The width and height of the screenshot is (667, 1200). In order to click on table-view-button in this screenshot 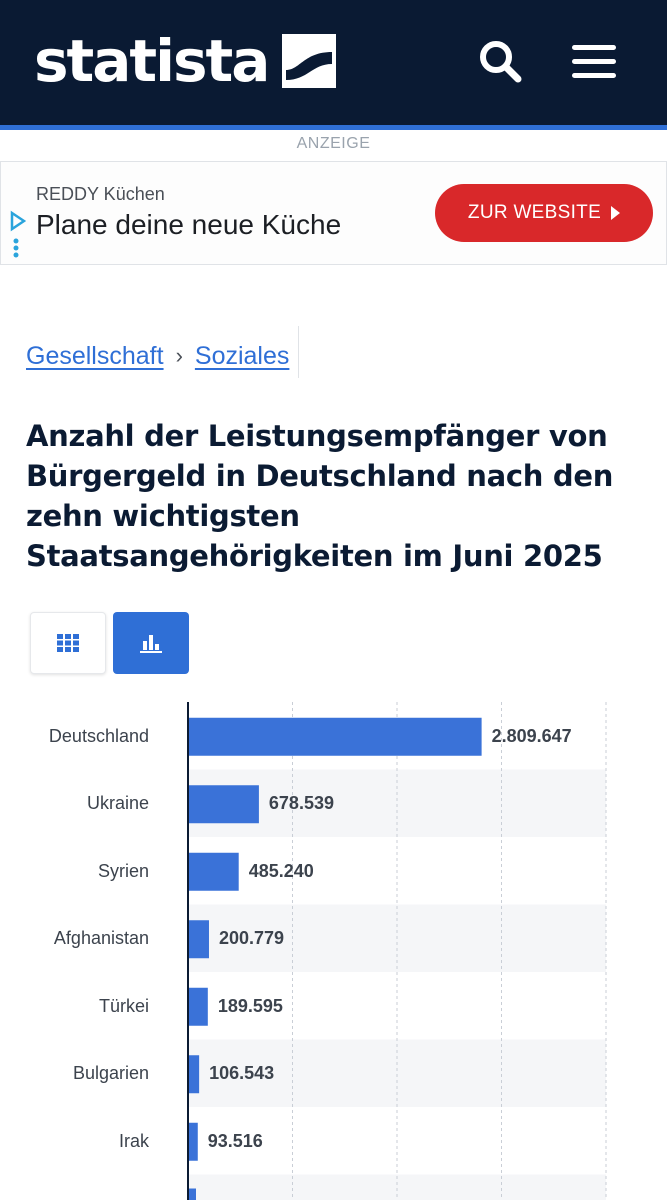, I will do `click(68, 643)`.